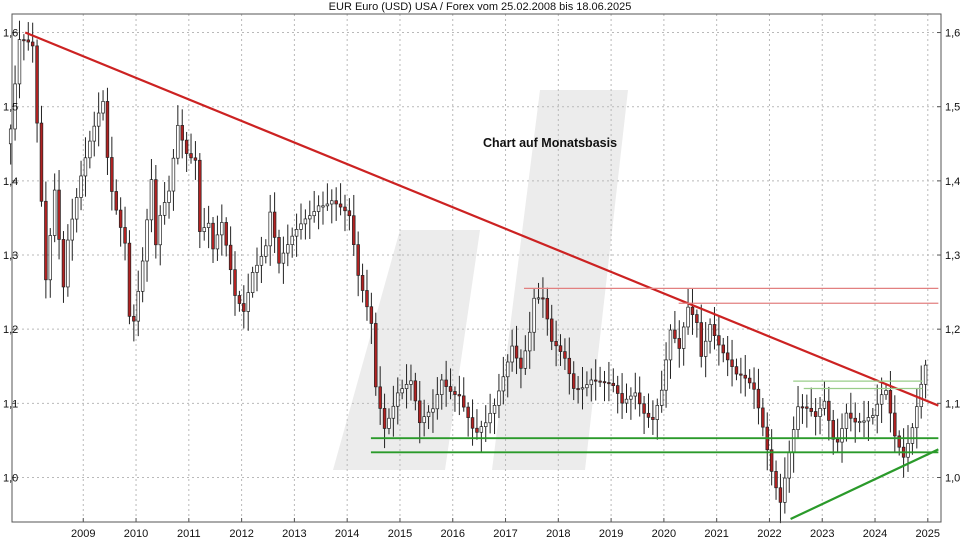 The height and width of the screenshot is (540, 960). I want to click on y-tick-label-left: 1,6, so click(10, 34).